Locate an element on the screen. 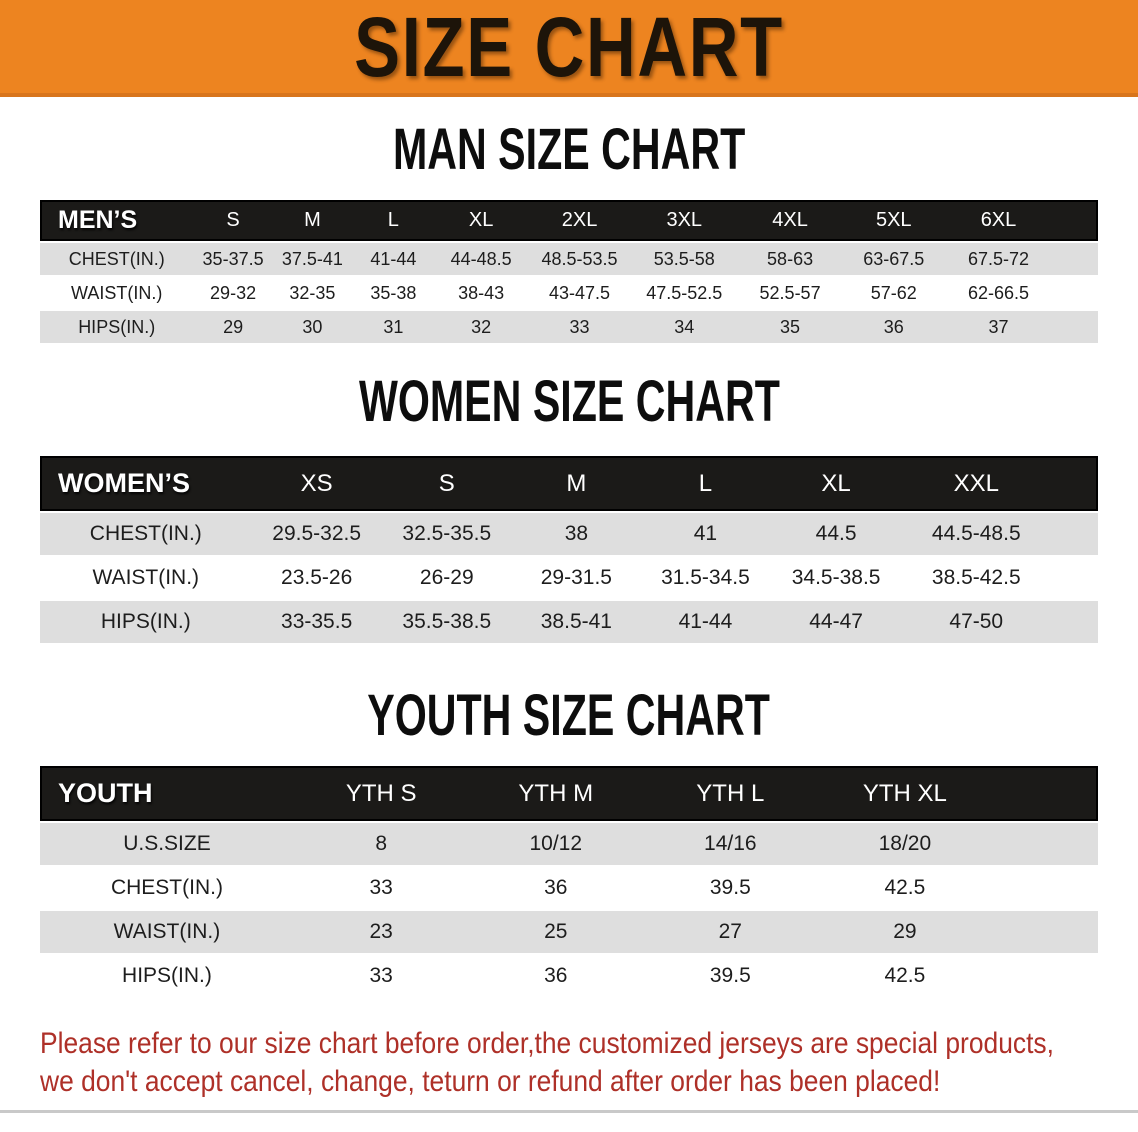 Image resolution: width=1138 pixels, height=1132 pixels. cell-value: 52.5-57 is located at coordinates (790, 293).